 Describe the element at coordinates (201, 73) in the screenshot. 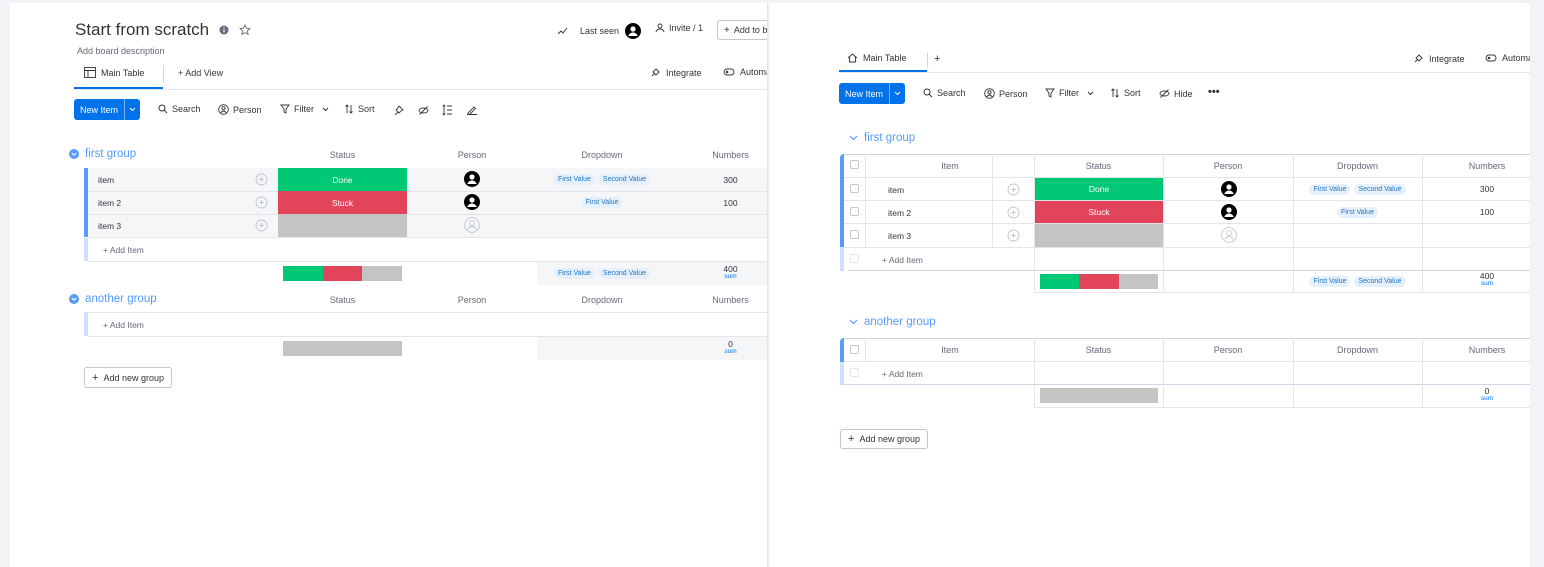

I see `add-view-button: + Add View` at that location.